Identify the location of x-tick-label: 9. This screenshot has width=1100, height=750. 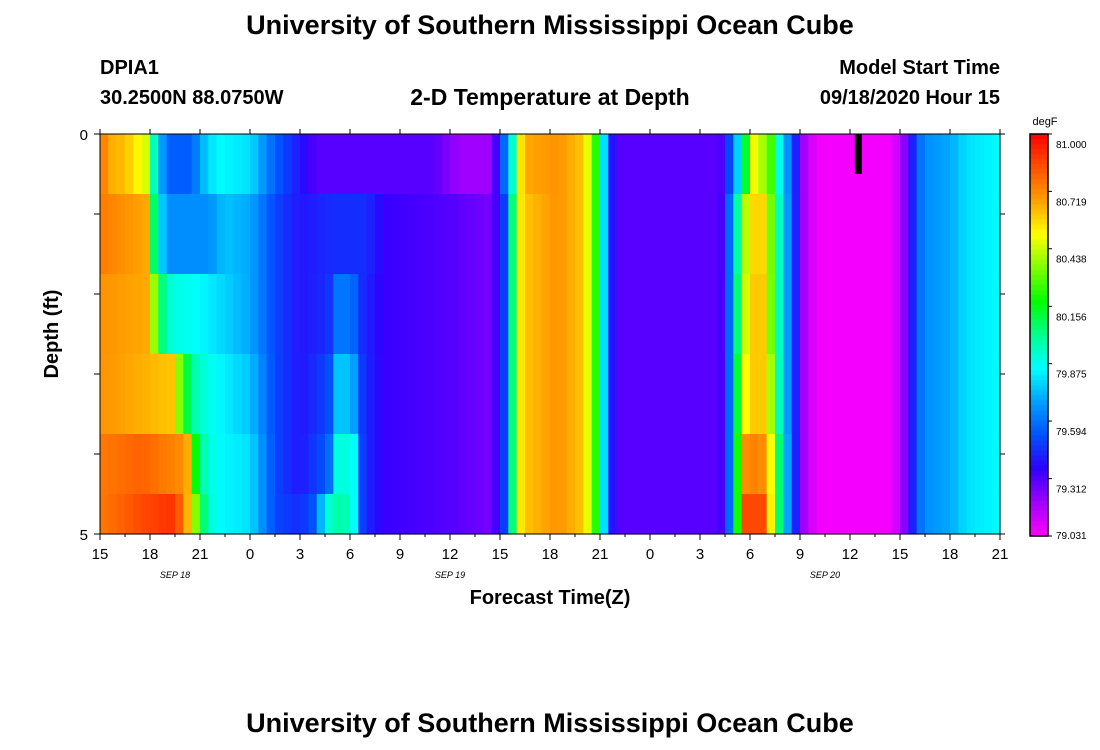
(400, 554).